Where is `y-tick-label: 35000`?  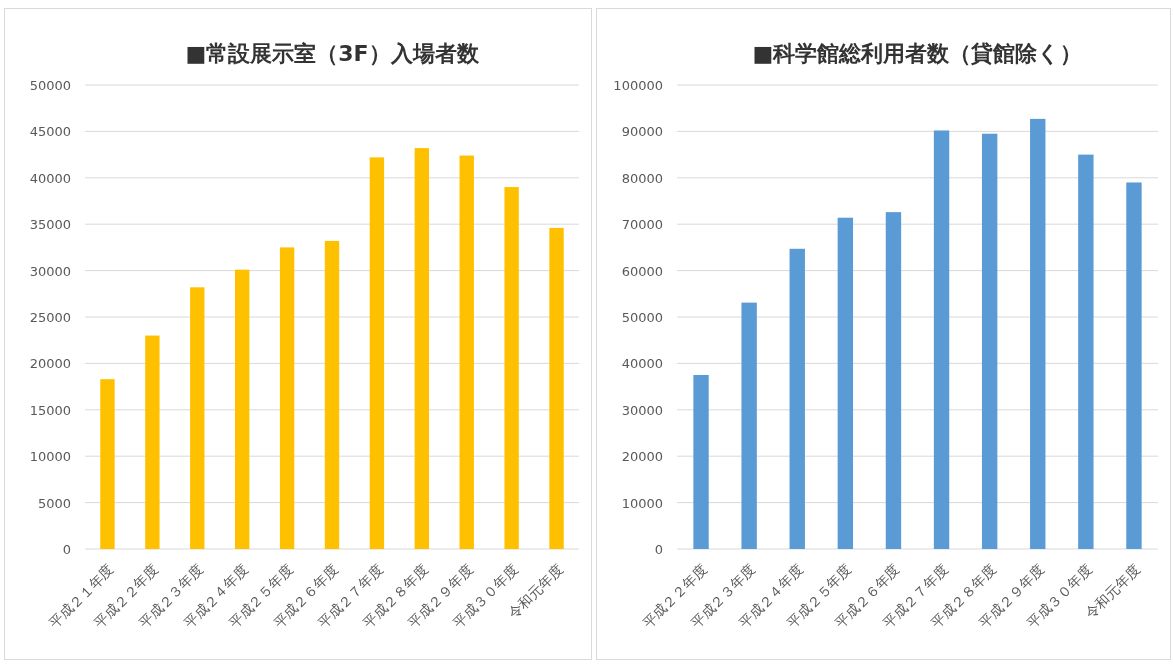
y-tick-label: 35000 is located at coordinates (50, 225).